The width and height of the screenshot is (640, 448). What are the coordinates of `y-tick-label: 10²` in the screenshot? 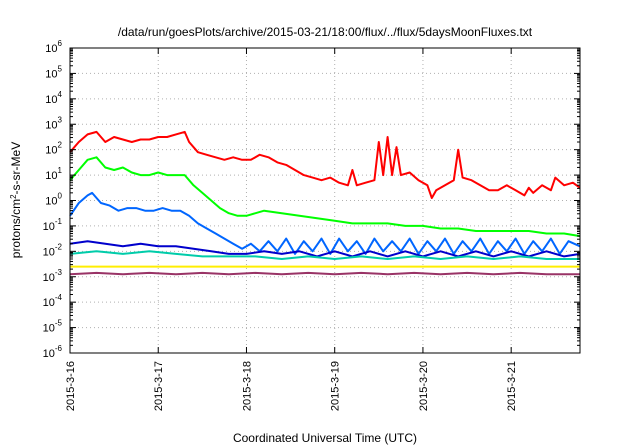 It's located at (53, 149).